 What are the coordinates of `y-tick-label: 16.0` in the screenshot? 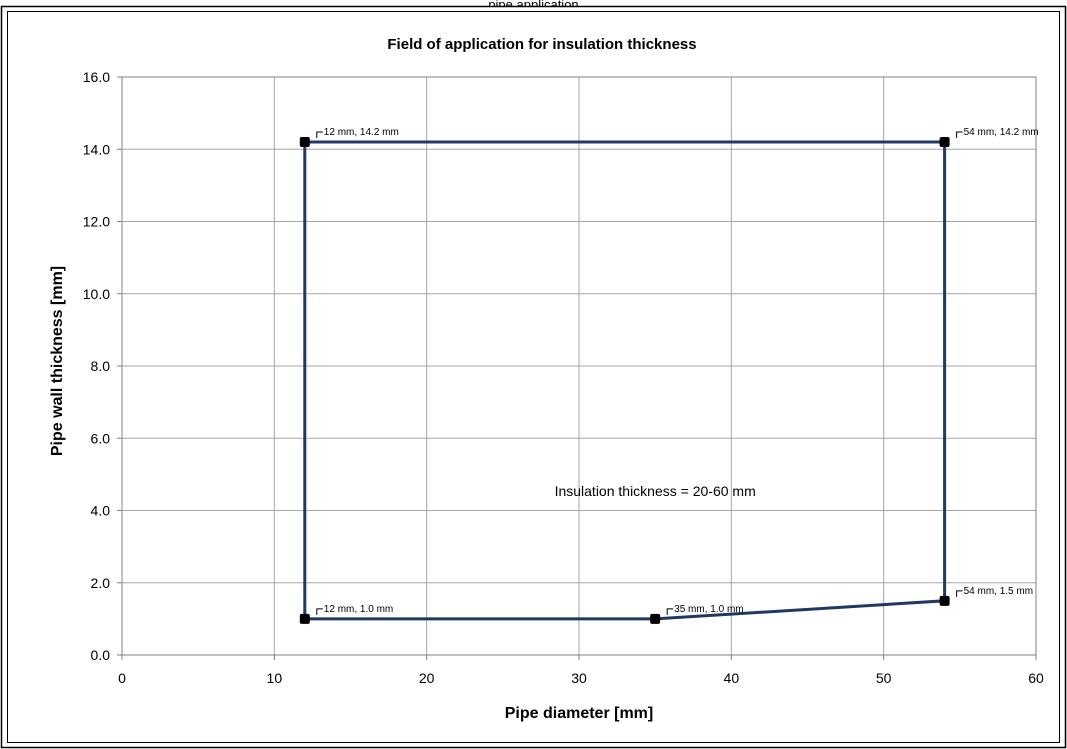 It's located at (96, 77).